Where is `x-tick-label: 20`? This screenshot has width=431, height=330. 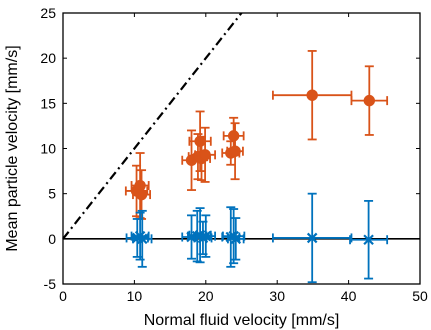 x-tick-label: 20 is located at coordinates (206, 296).